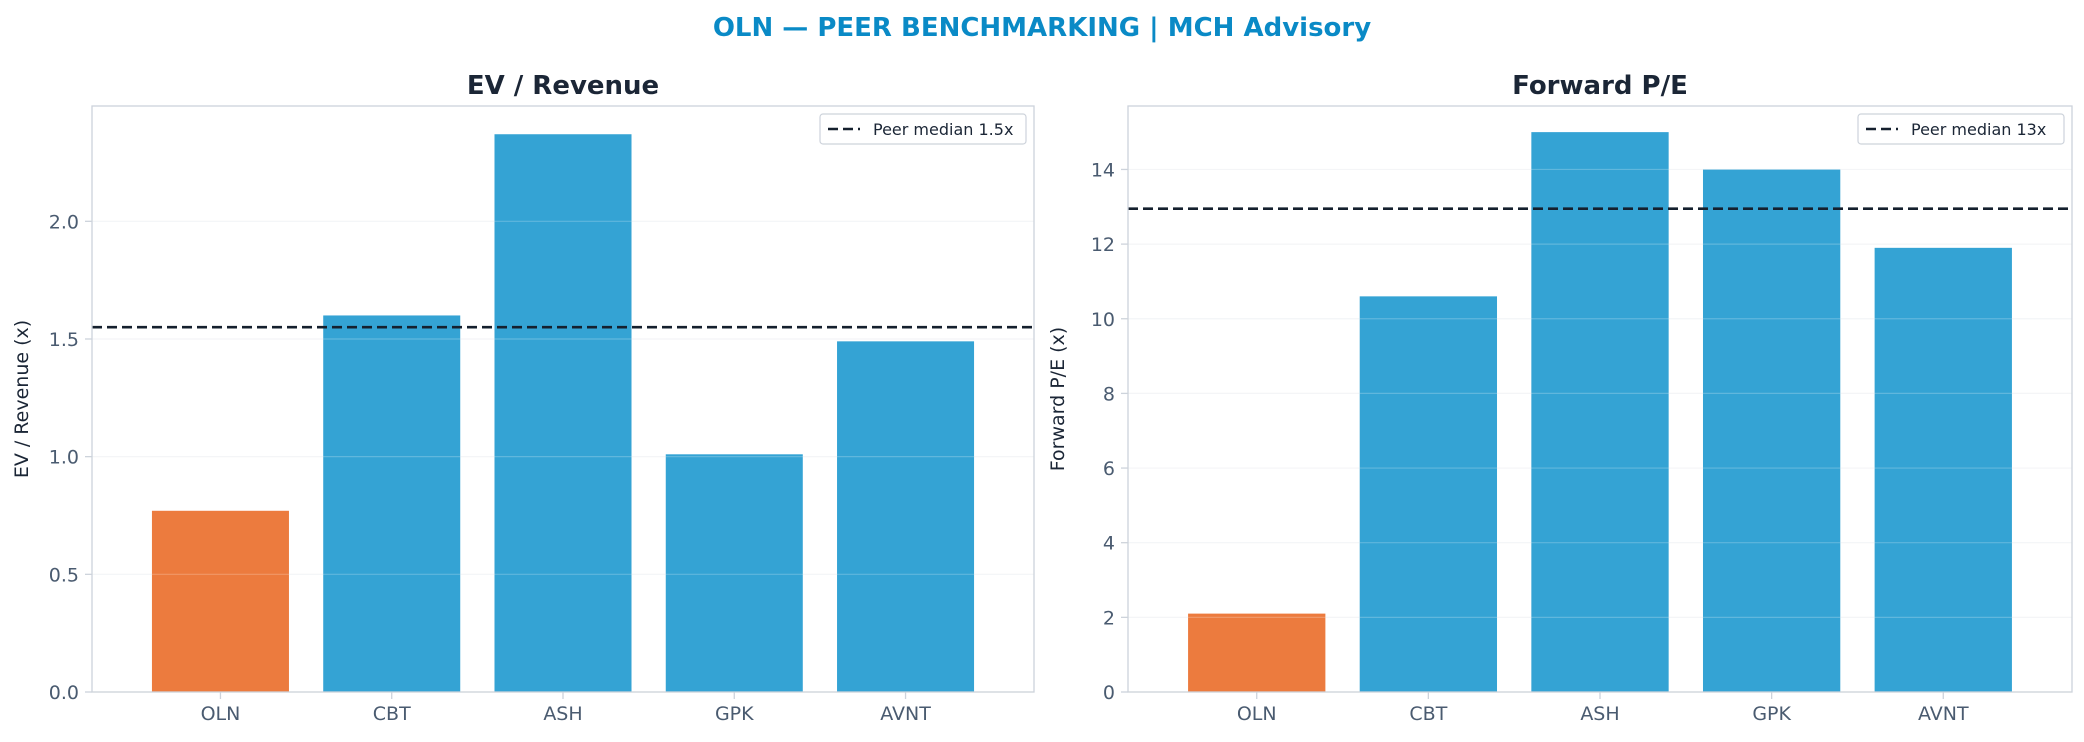 This screenshot has height=742, width=2084. Describe the element at coordinates (221, 714) in the screenshot. I see `chart-1-xtick-label: OLN` at that location.